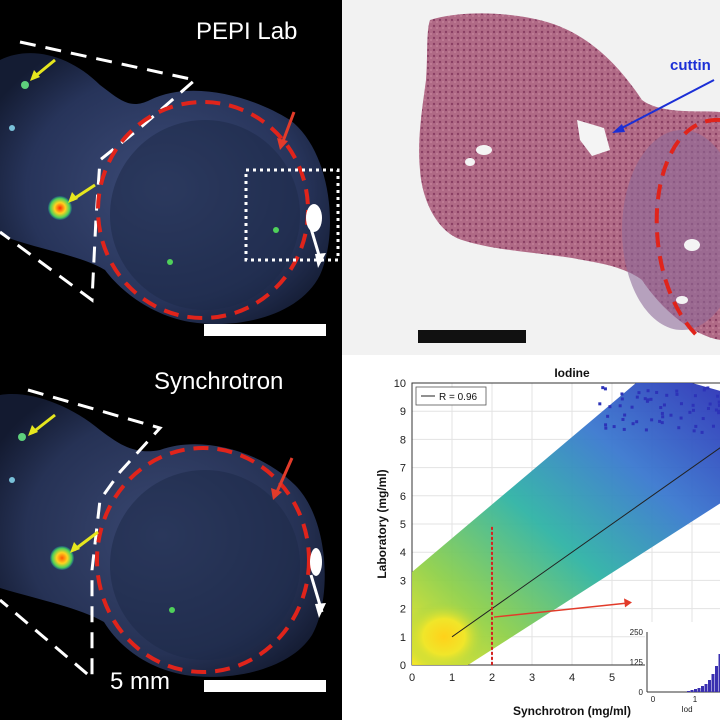 This screenshot has height=720, width=720. Describe the element at coordinates (572, 373) in the screenshot. I see `chart-title: Iodine` at that location.